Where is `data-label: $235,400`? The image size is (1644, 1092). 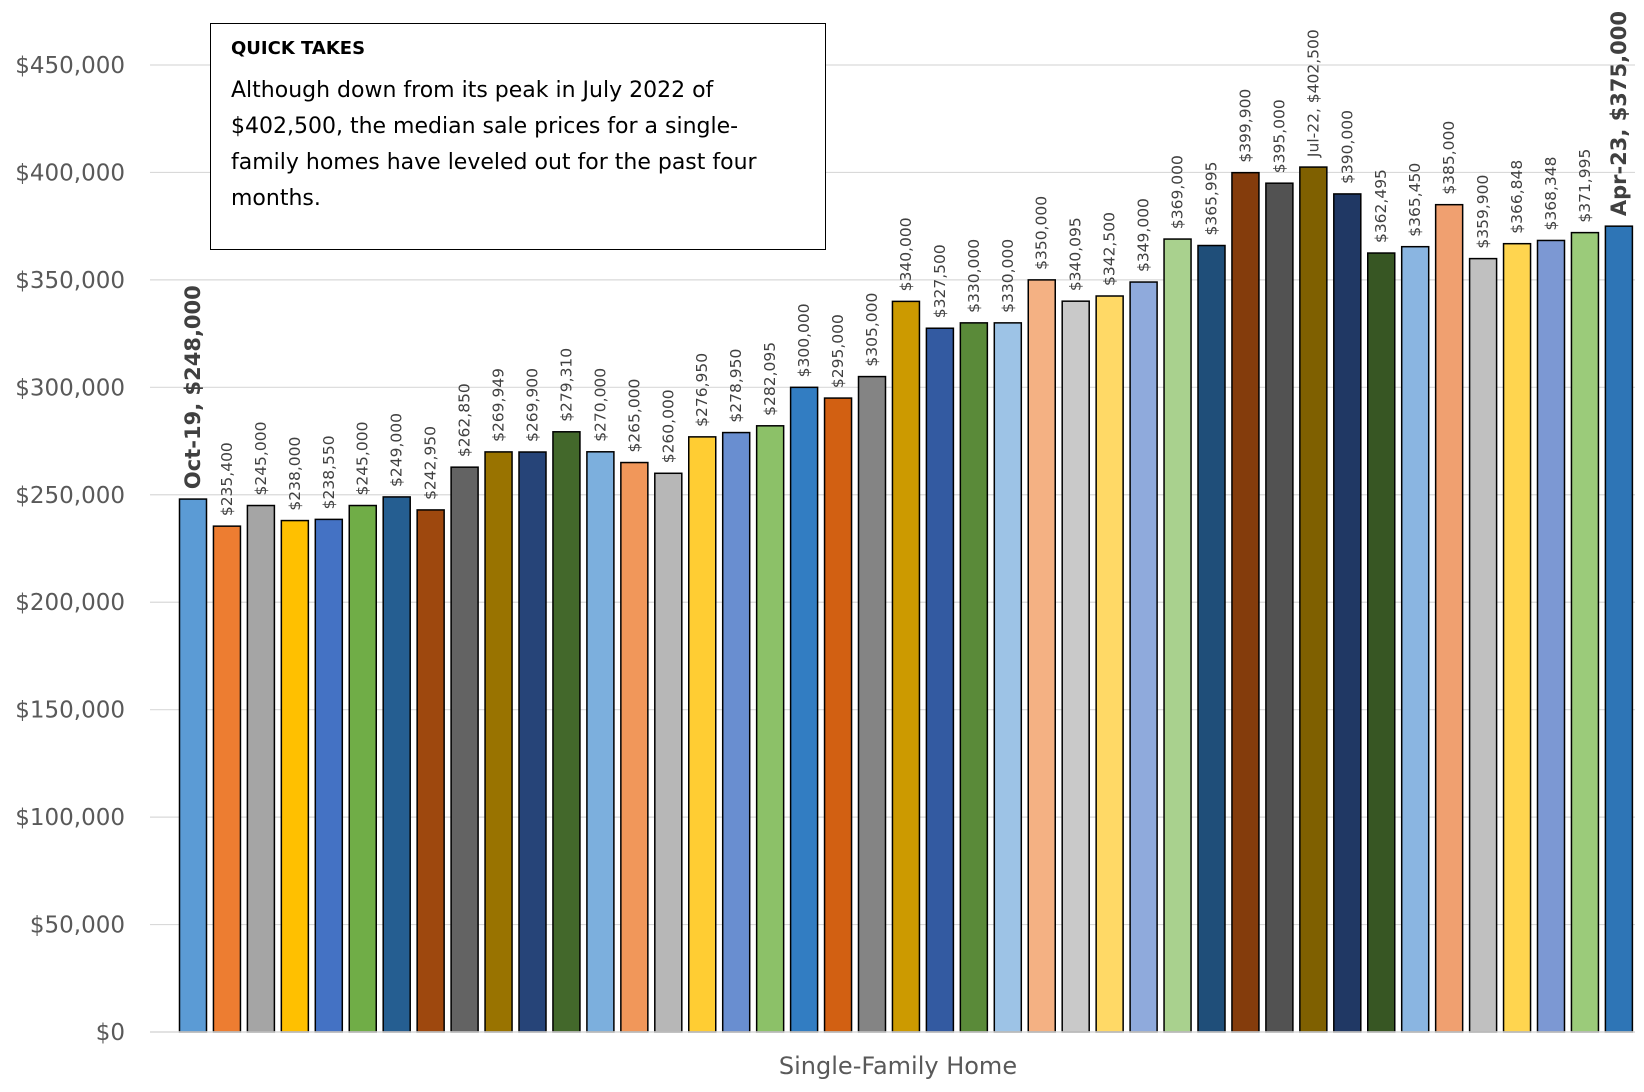
data-label: $235,400 is located at coordinates (227, 479).